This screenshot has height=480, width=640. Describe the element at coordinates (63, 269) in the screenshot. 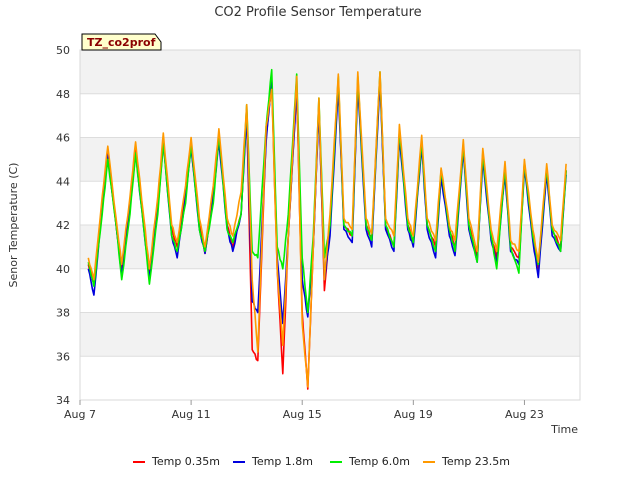

I see `y-tick-label: 40` at that location.